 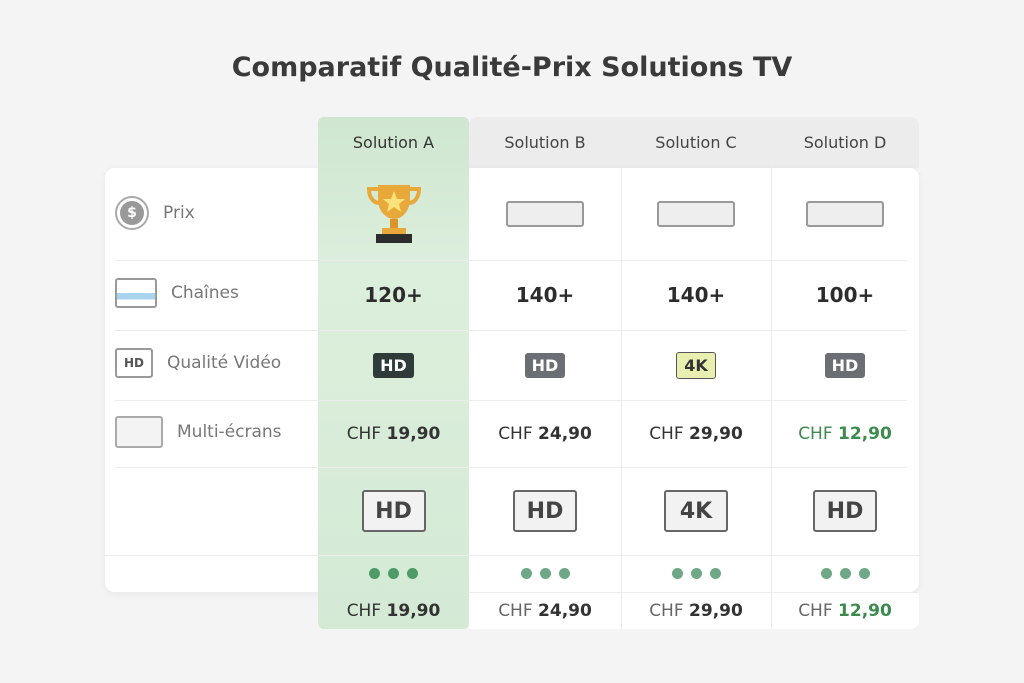 I want to click on row-label-text: Multi-écrans, so click(x=229, y=432).